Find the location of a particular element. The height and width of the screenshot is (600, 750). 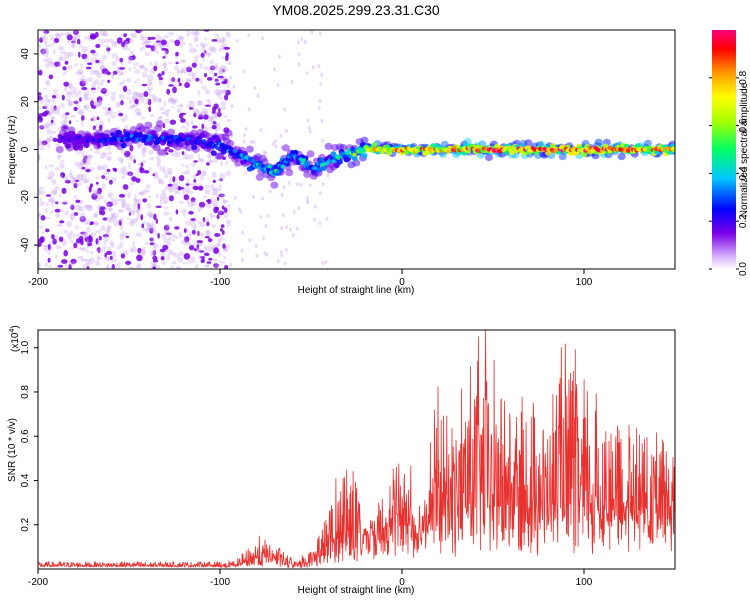

spectrogram-x-ticks: -200 -100 0 100 is located at coordinates (310, 278).